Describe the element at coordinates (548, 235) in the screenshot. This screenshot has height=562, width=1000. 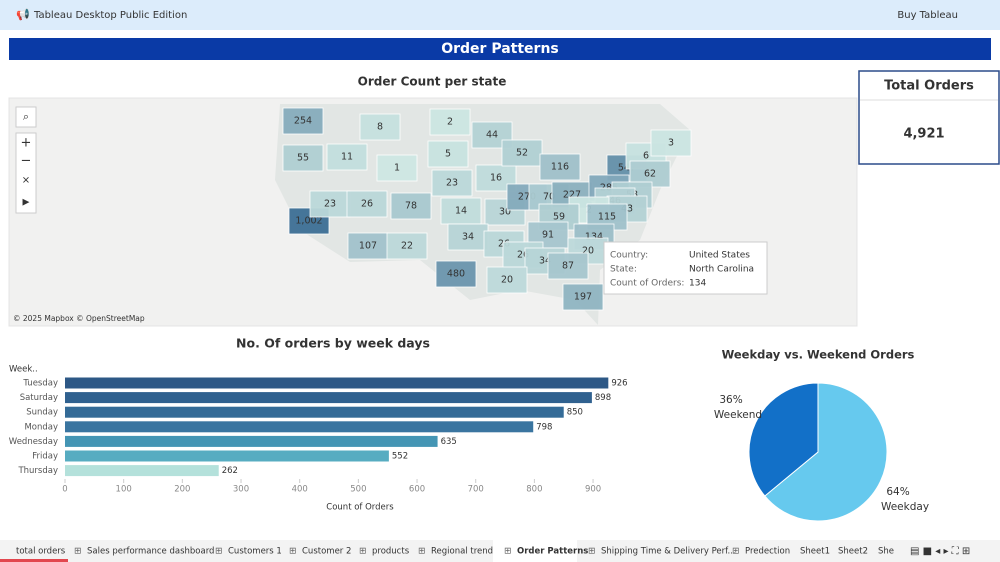
I see `state-label: 91` at that location.